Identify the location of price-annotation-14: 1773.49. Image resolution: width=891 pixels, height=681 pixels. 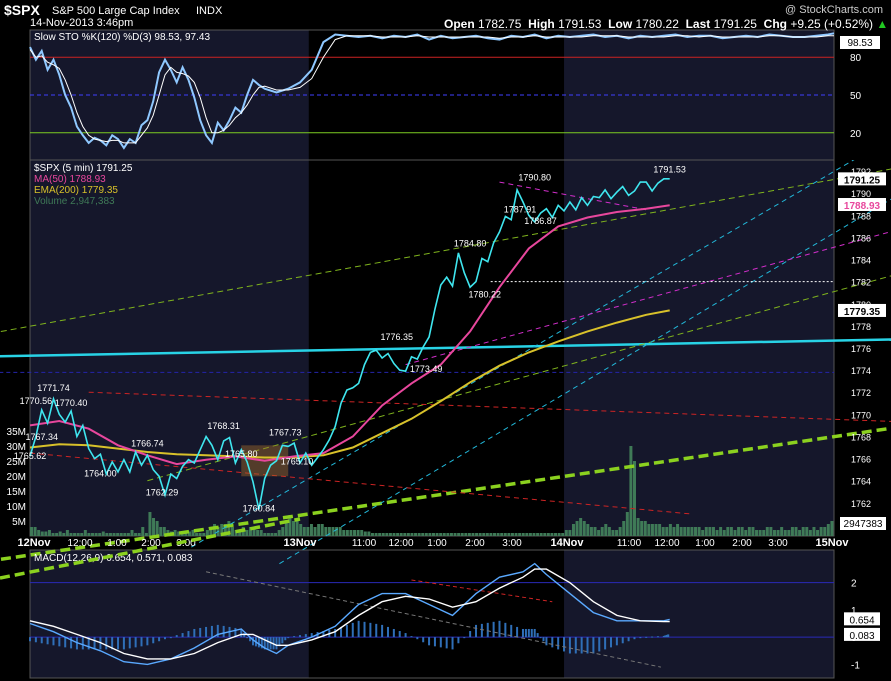
(426, 369).